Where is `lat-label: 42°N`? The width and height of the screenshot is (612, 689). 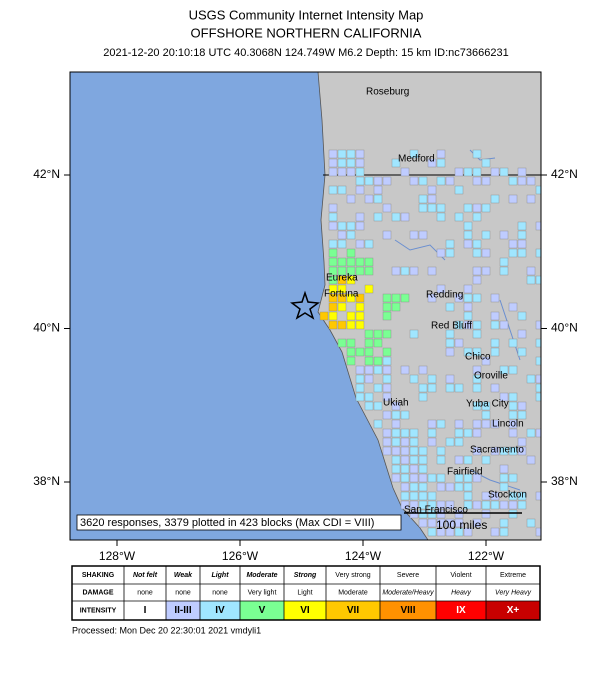
lat-label: 42°N is located at coordinates (564, 174).